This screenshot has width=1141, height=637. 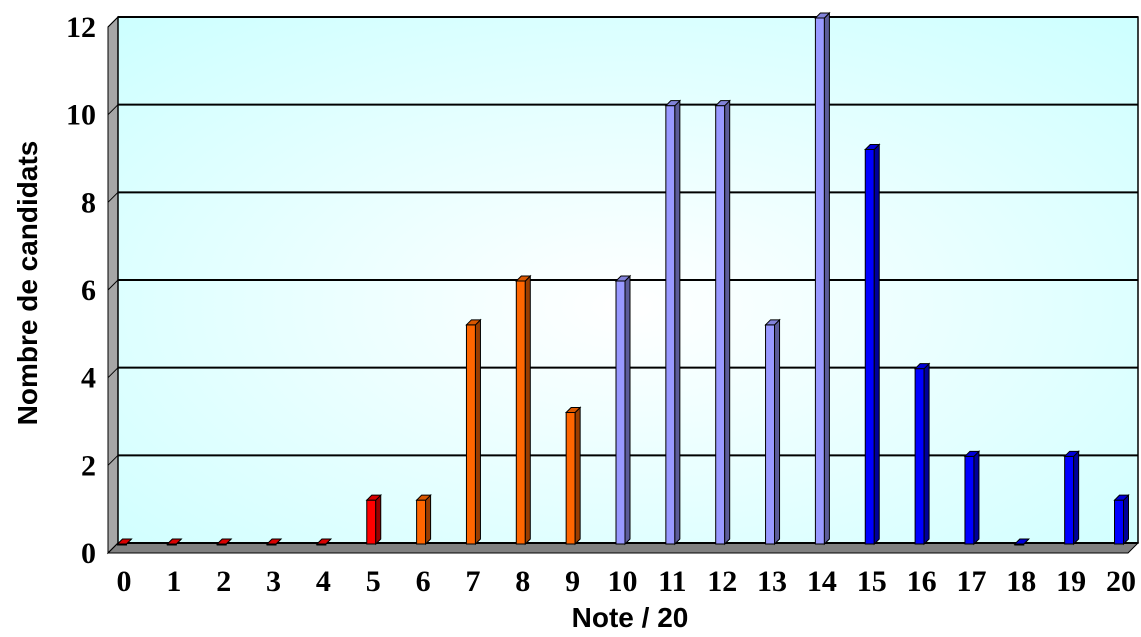 I want to click on x-tick-label: 2, so click(x=223, y=581).